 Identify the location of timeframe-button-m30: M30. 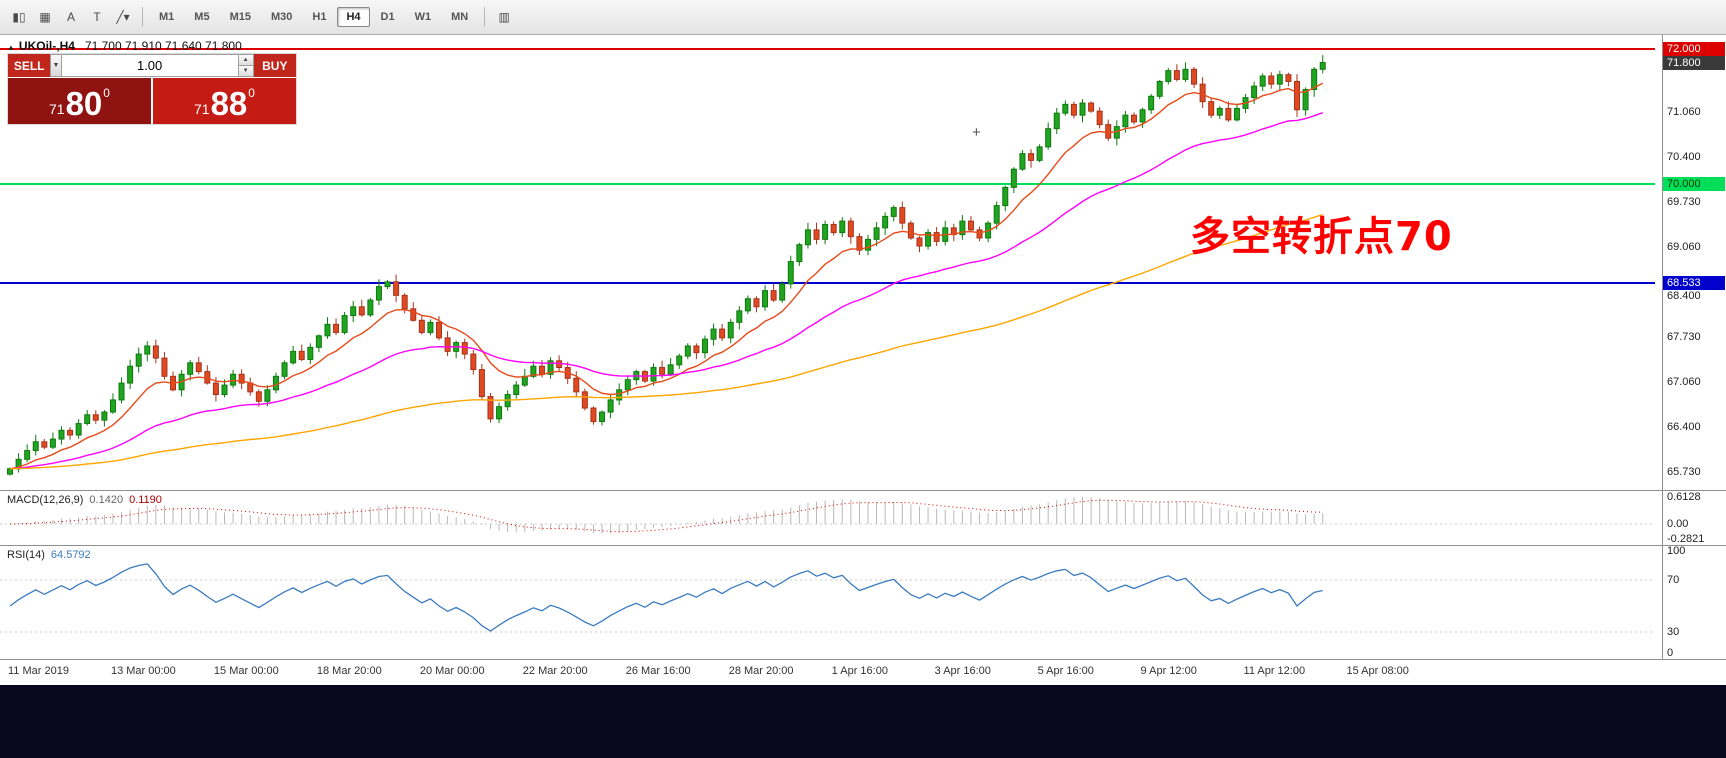
(281, 17).